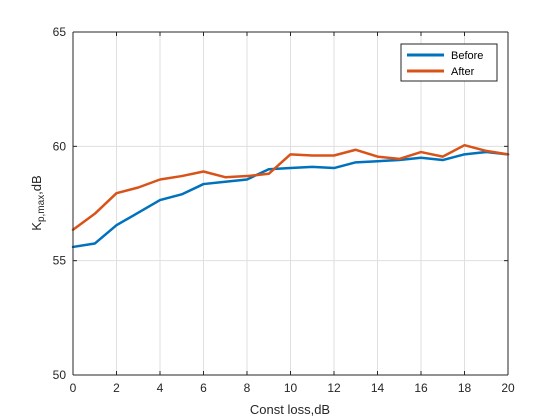 The height and width of the screenshot is (420, 560). What do you see at coordinates (60, 146) in the screenshot?
I see `y-tick-label: 60` at bounding box center [60, 146].